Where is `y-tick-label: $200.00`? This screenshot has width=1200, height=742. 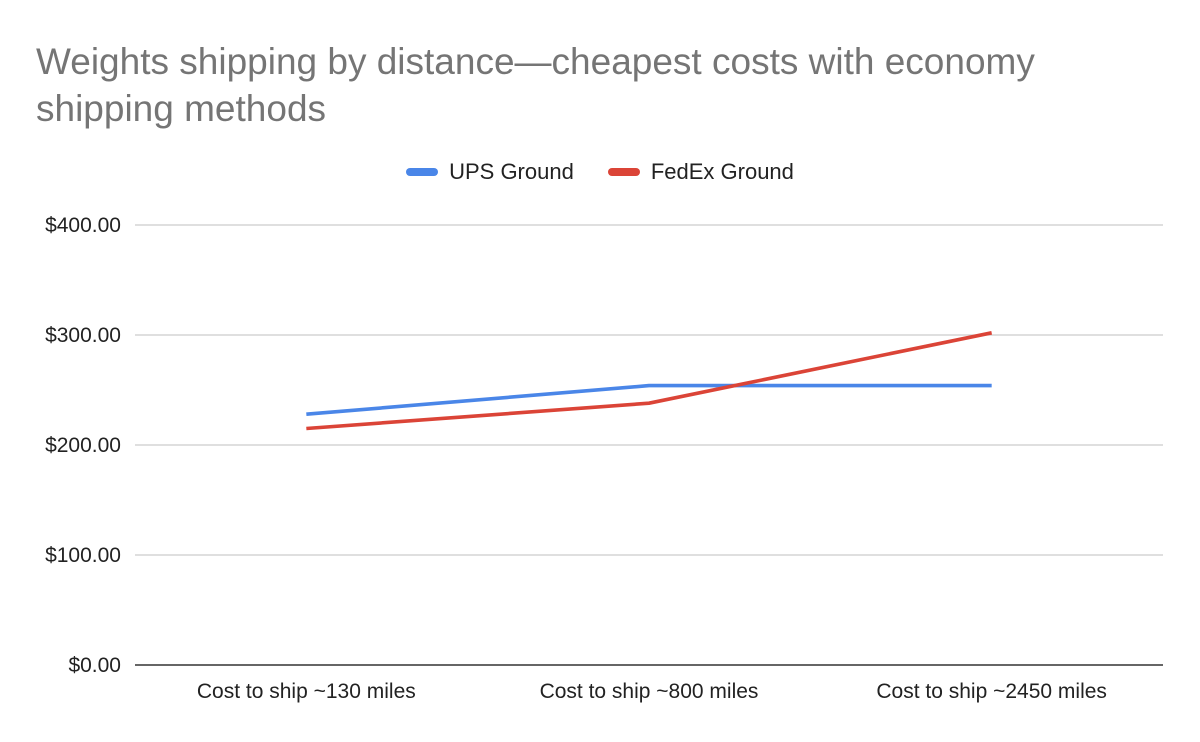
y-tick-label: $200.00 is located at coordinates (83, 445).